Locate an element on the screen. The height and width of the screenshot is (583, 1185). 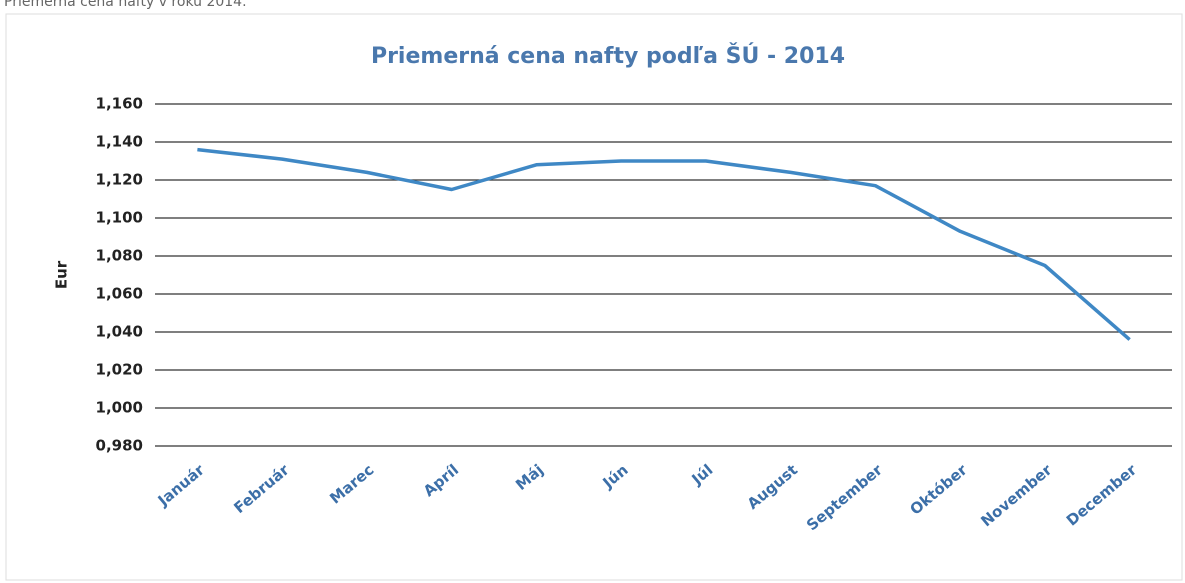
y-tick-label: 1,000 is located at coordinates (119, 408).